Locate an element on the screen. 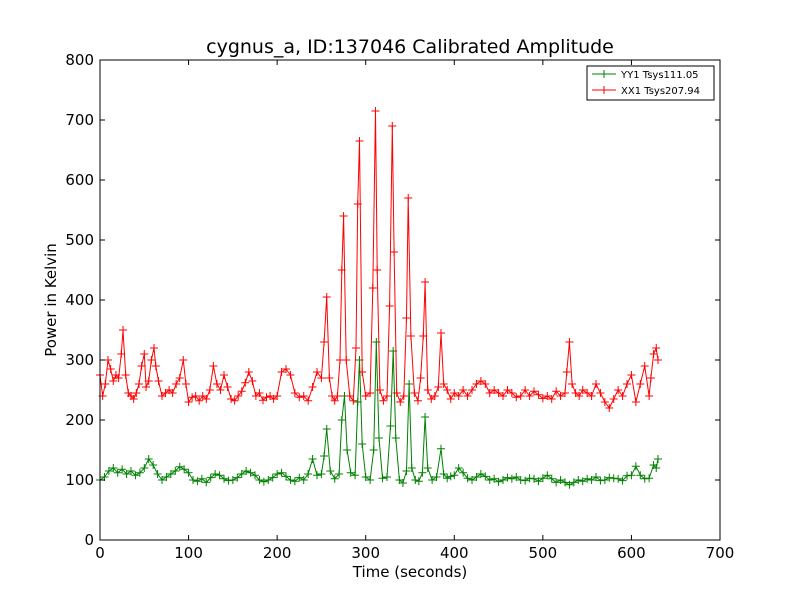 Image resolution: width=800 pixels, height=600 pixels. legend-box is located at coordinates (650, 83).